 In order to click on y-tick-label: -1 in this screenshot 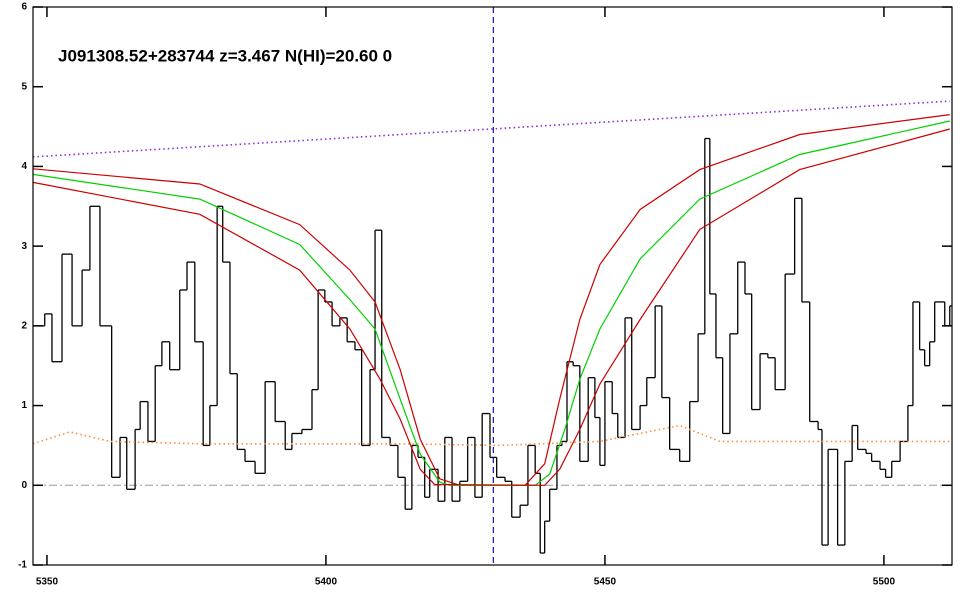, I will do `click(22, 565)`.